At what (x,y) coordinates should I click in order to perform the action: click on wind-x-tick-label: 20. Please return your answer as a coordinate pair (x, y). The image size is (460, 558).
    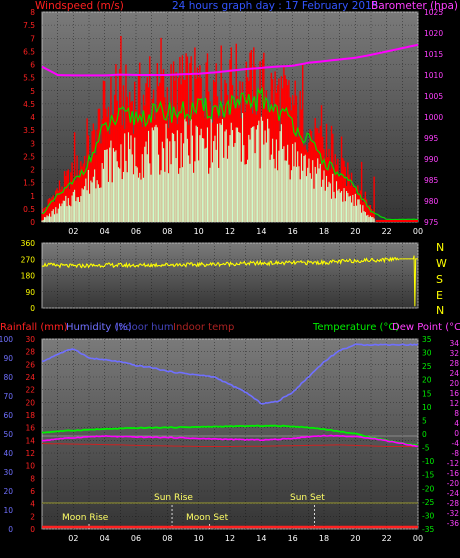
    Looking at the image, I should click on (355, 231).